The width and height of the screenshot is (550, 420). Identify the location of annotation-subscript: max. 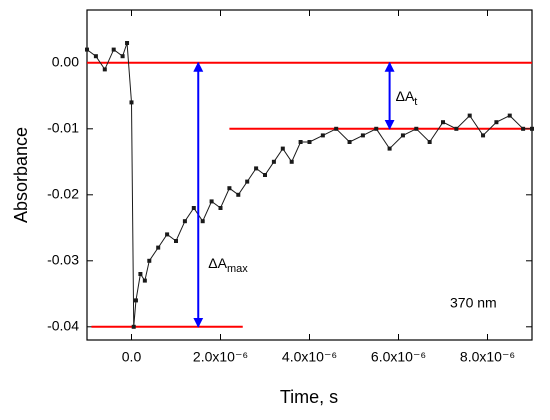
(237, 269).